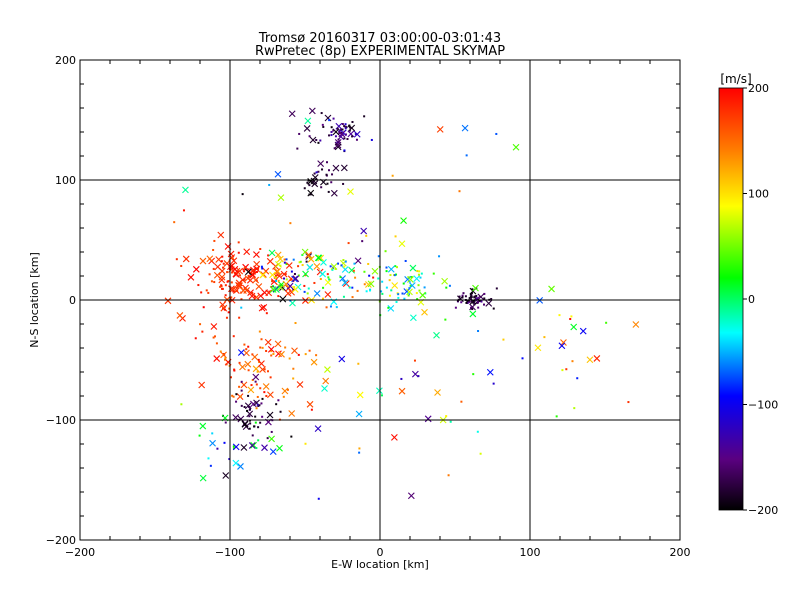 This screenshot has height=604, width=800. Describe the element at coordinates (65, 180) in the screenshot. I see `y-tick-label: 100` at that location.